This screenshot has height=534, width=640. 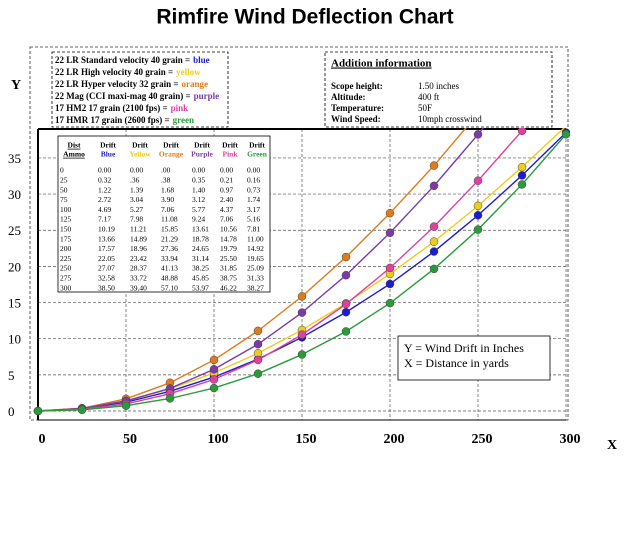 What do you see at coordinates (123, 96) in the screenshot?
I see `legend-label: 22 Mag (CCI maxi-mag 40 grain) =` at bounding box center [123, 96].